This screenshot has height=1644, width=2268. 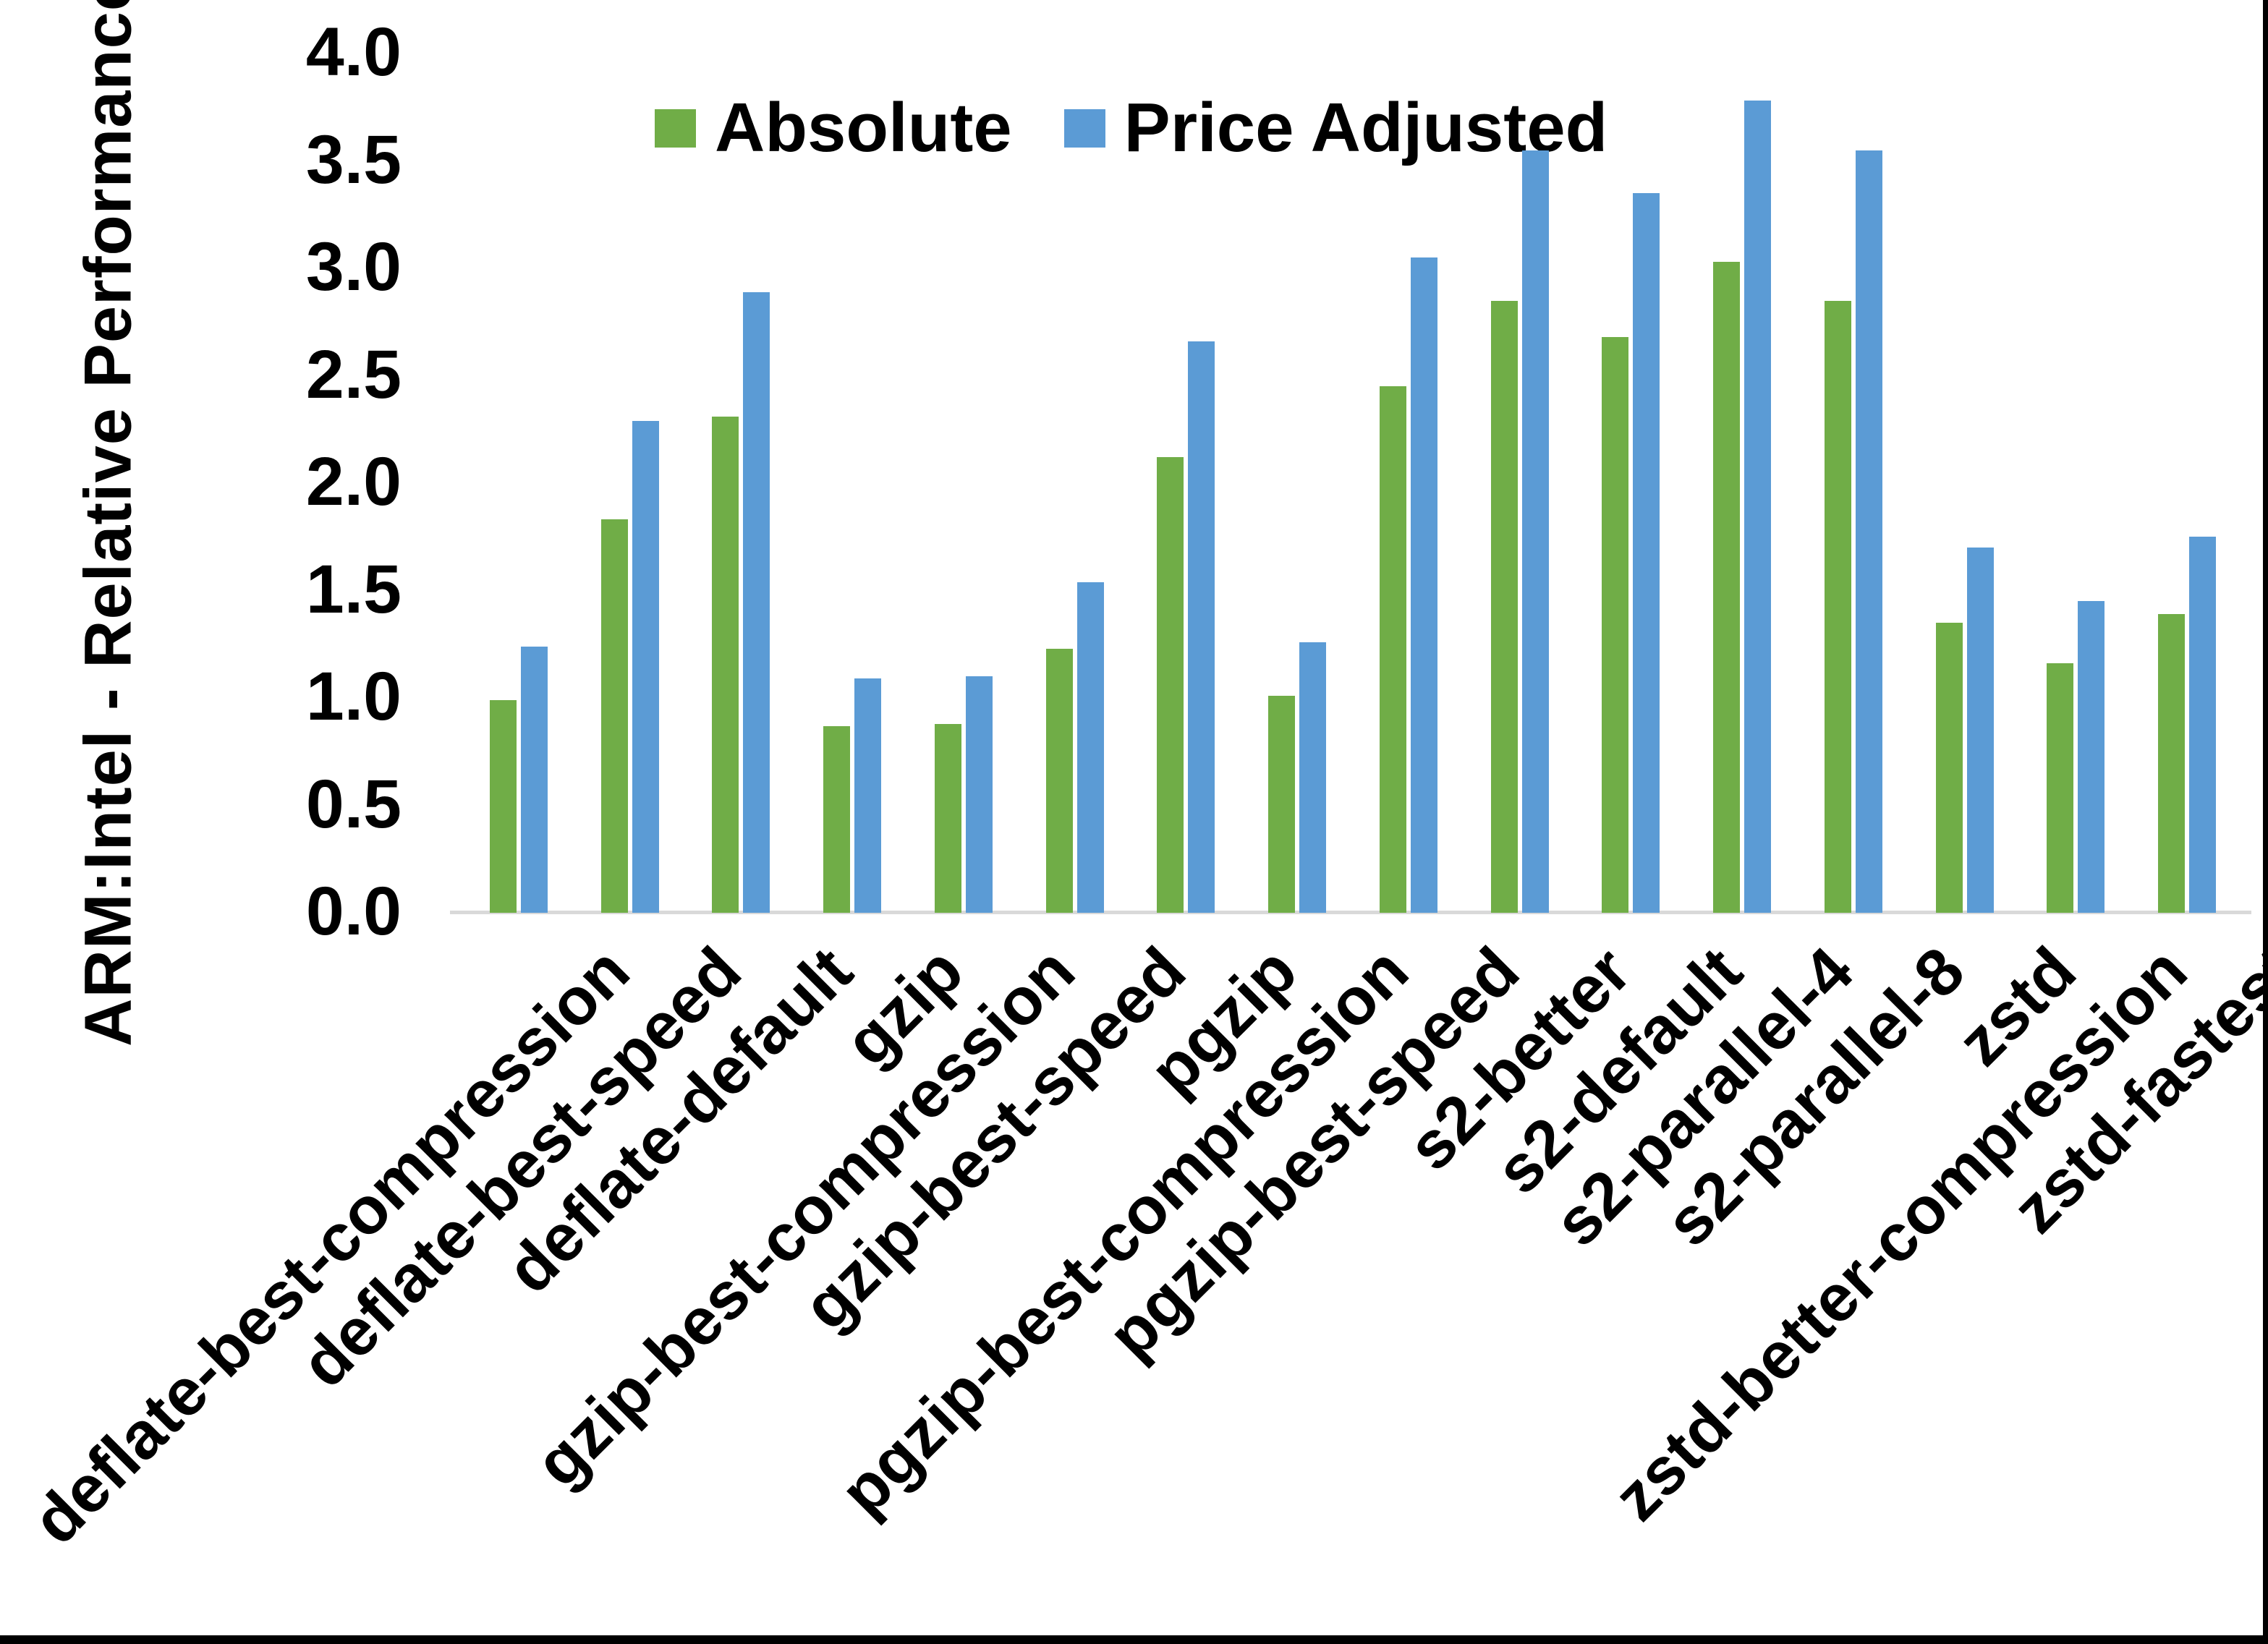 What do you see at coordinates (1423, 585) in the screenshot?
I see `bar-price-adjusted-pgzip-best-speed` at bounding box center [1423, 585].